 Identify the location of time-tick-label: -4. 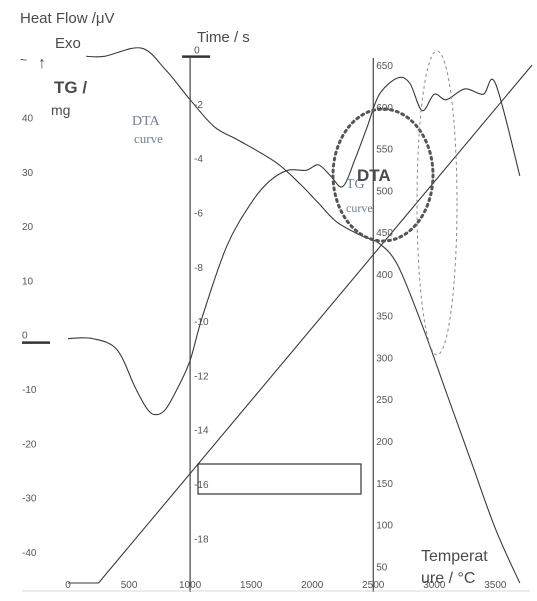
(198, 159).